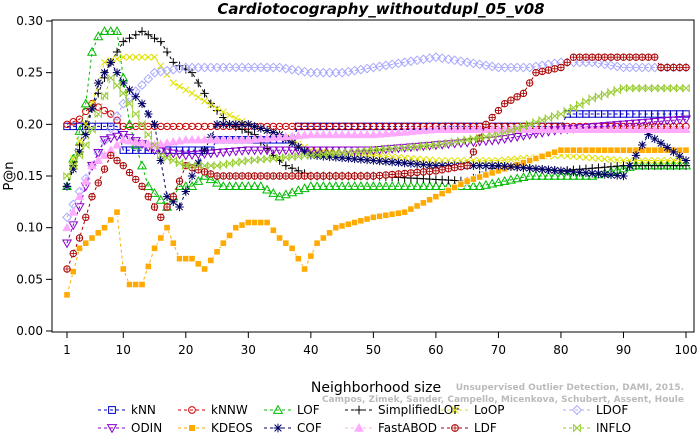 This screenshot has height=434, width=699. What do you see at coordinates (127, 410) in the screenshot?
I see `legend-item-knn: kNN` at bounding box center [127, 410].